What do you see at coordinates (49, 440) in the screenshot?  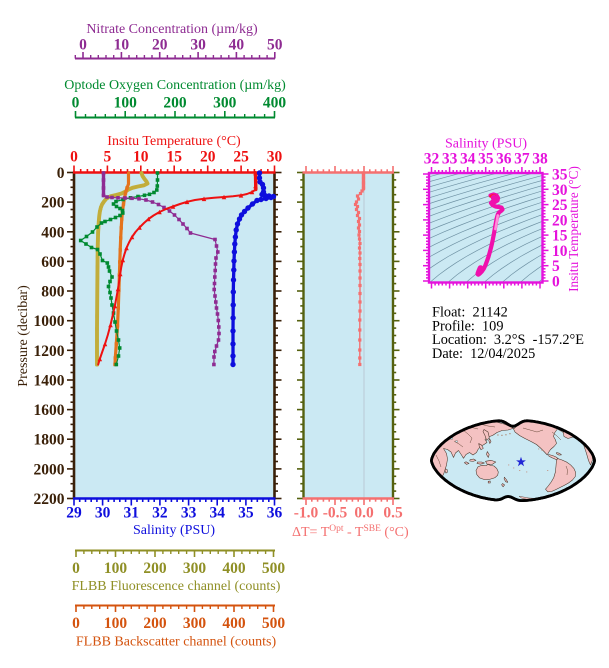 I see `svg-text: 1800` at bounding box center [49, 440].